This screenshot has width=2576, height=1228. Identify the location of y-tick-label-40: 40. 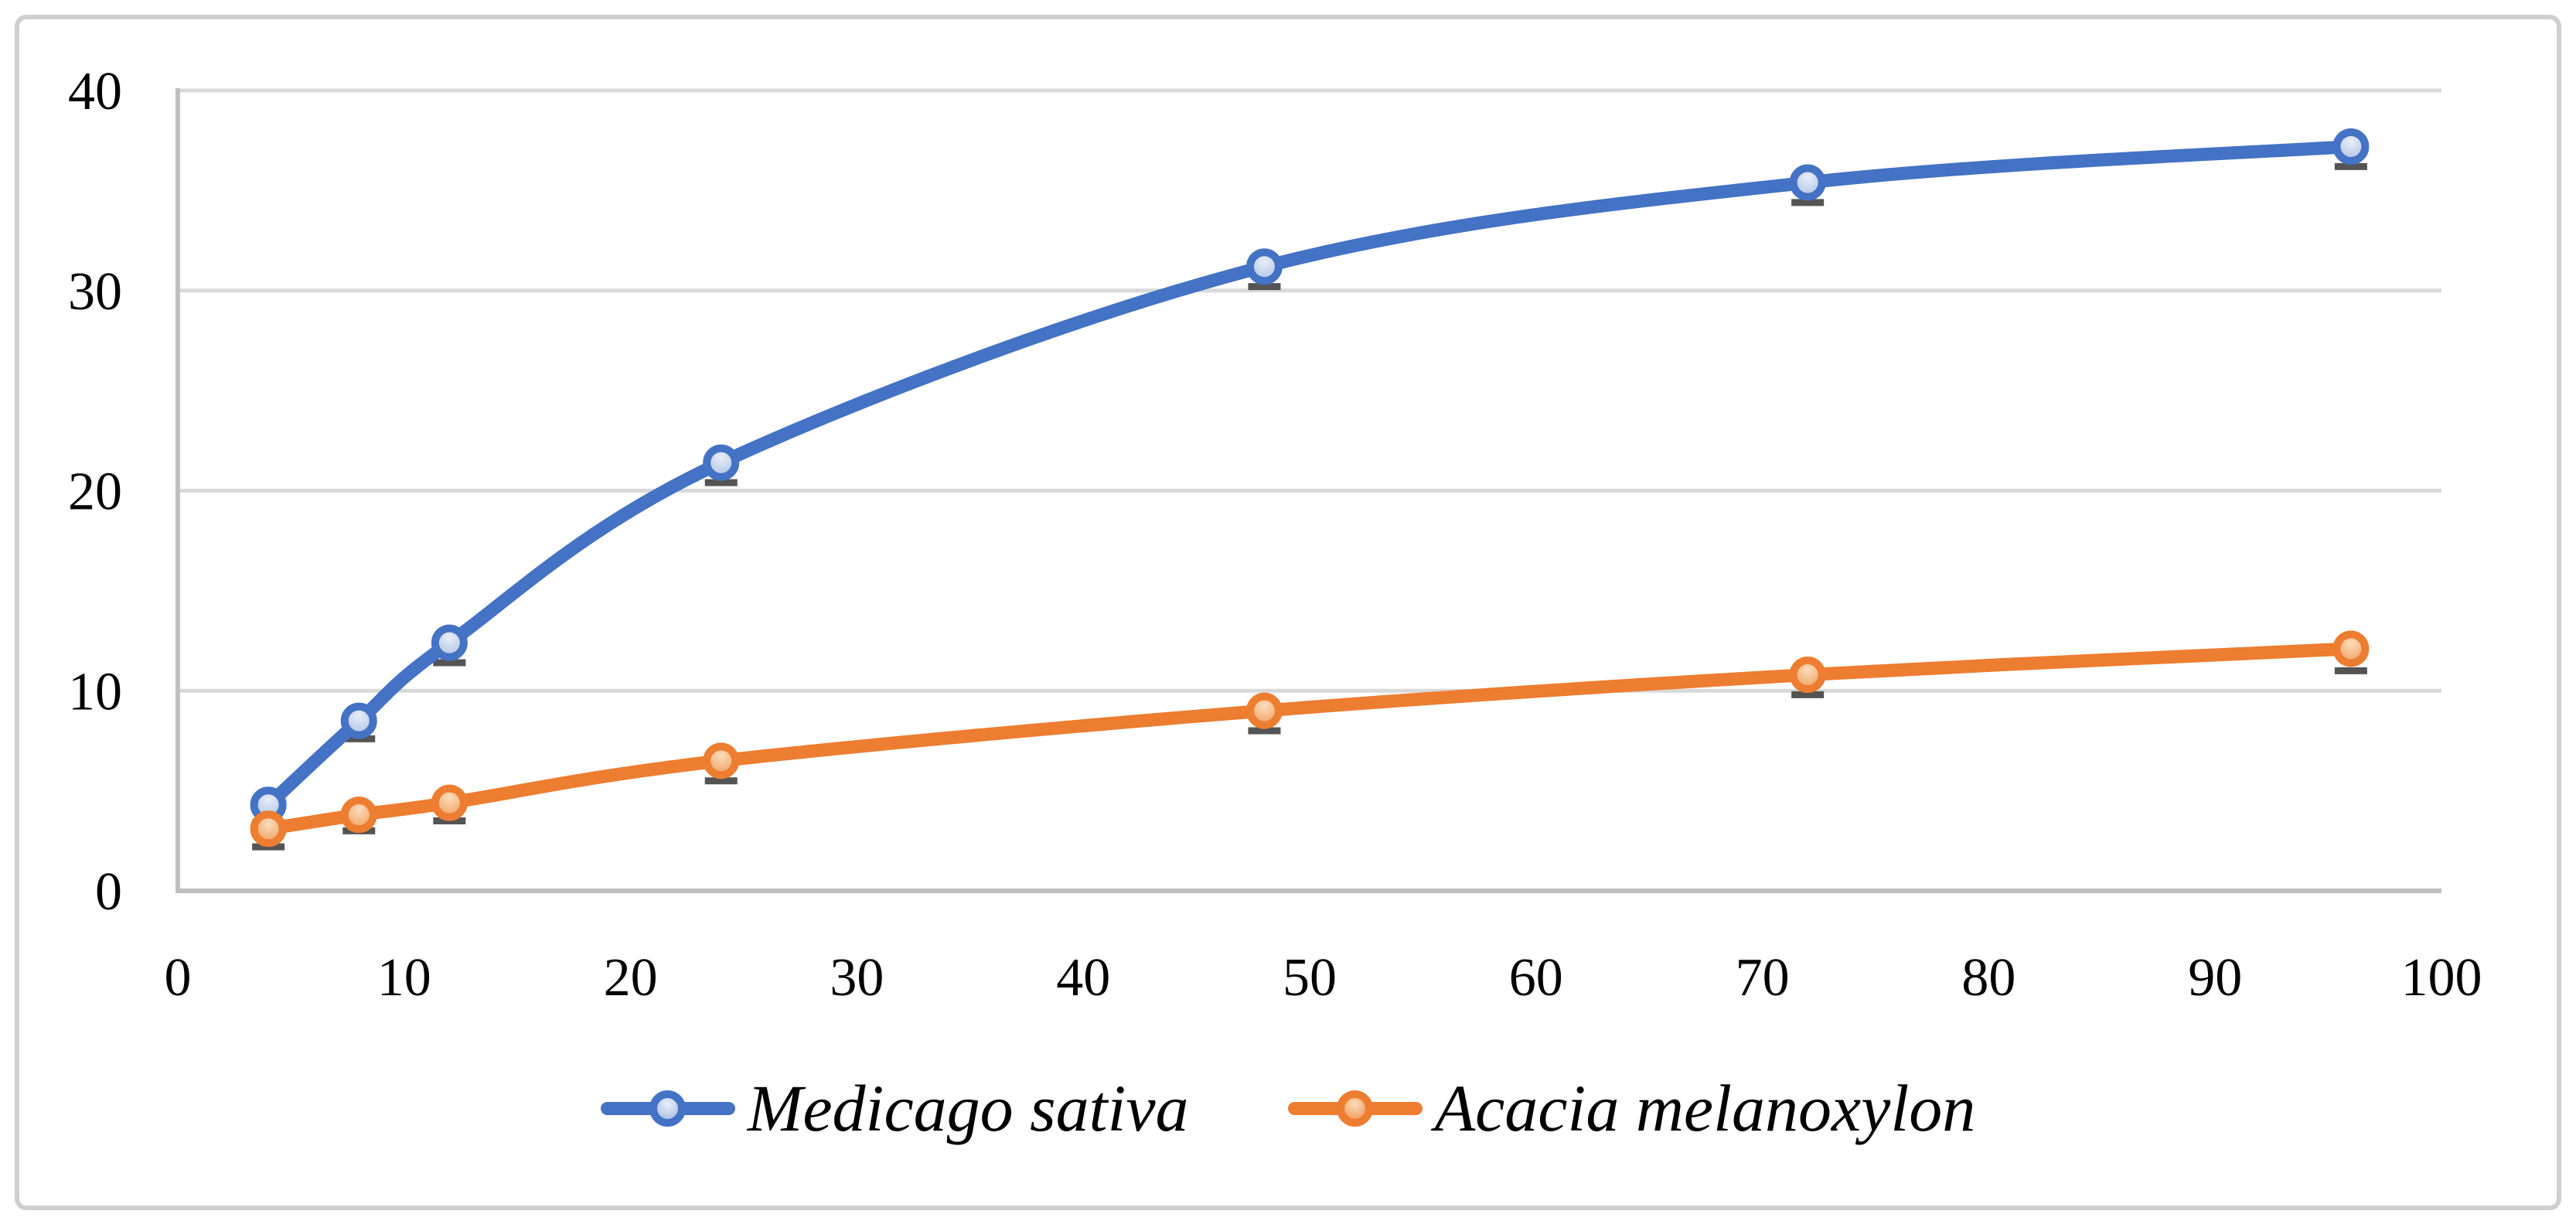
(95, 91).